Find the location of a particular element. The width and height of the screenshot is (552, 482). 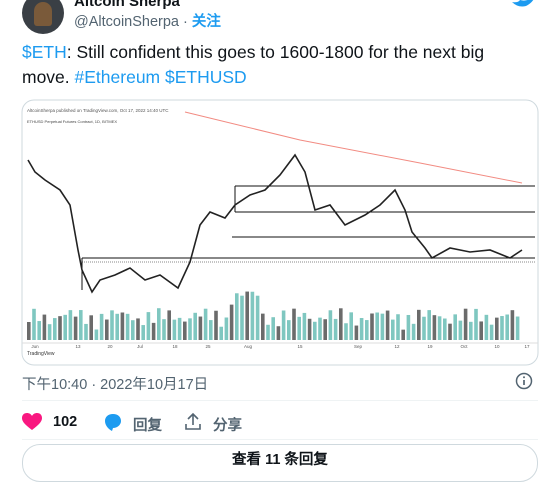

x-label: 19 is located at coordinates (430, 346).